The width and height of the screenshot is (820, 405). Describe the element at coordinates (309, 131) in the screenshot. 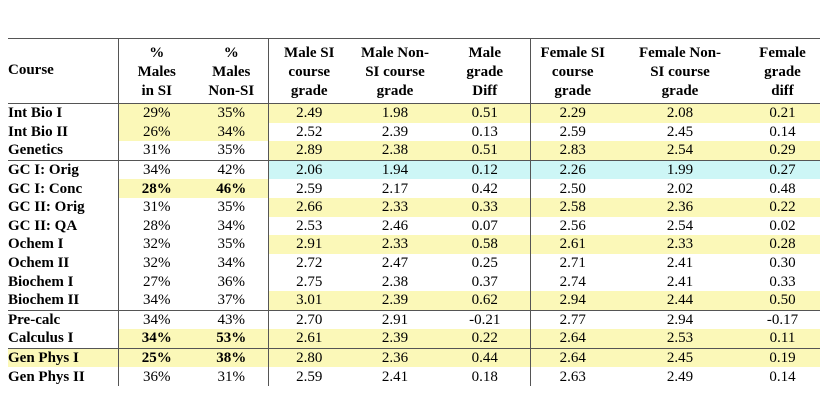

I see `table-cell: 2.52` at that location.